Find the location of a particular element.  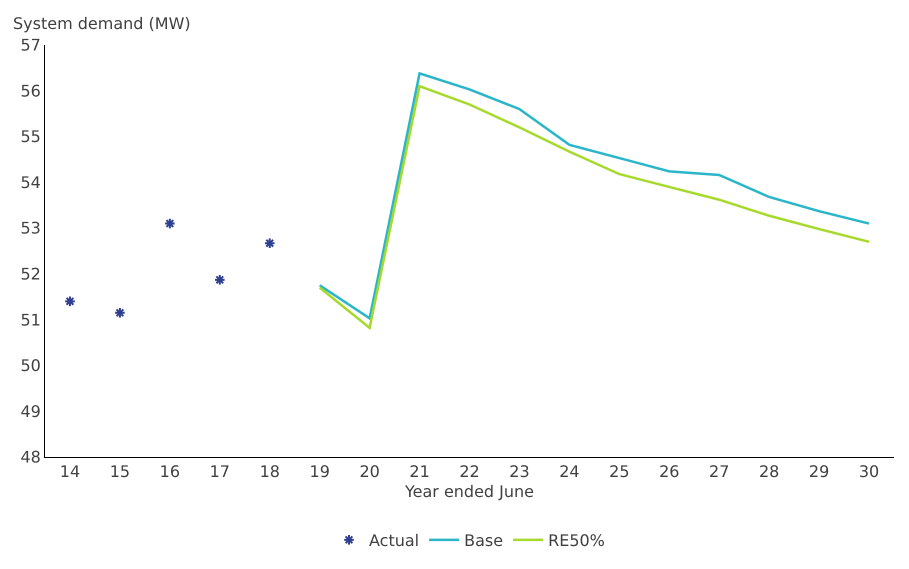

x-tick-label: 18 is located at coordinates (270, 472).